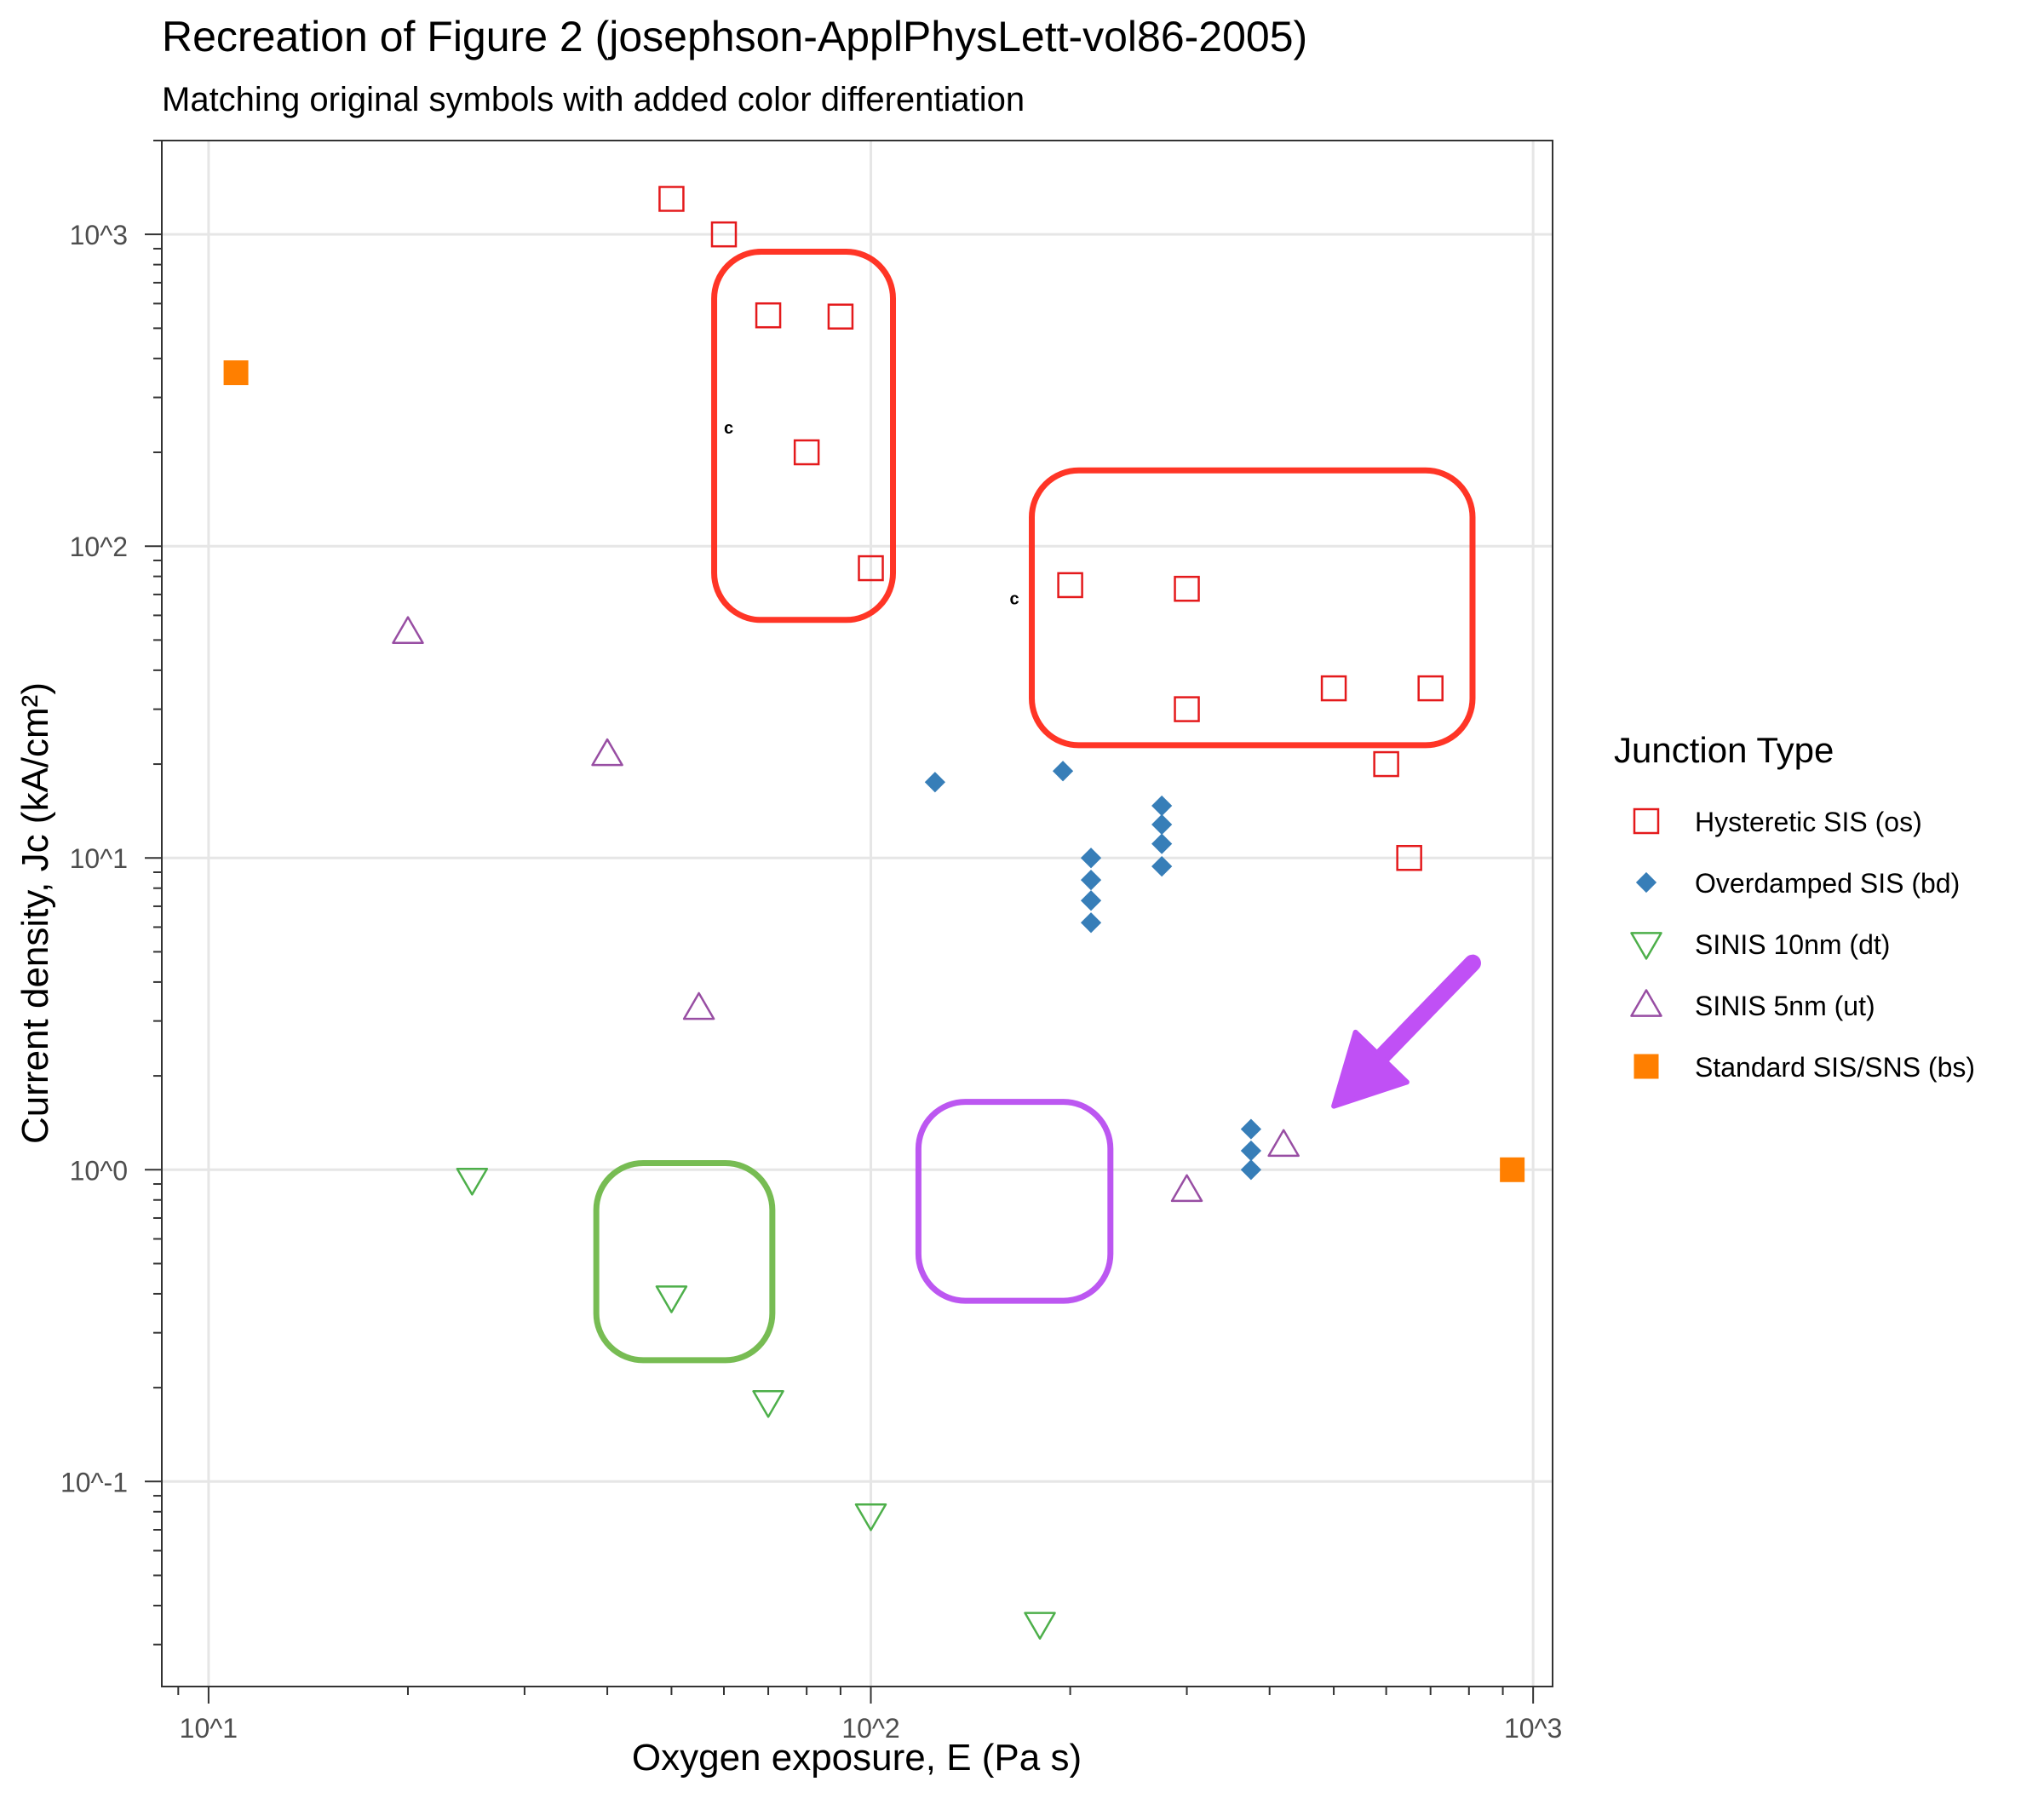 The width and height of the screenshot is (2044, 1793). I want to click on arrow-head, so click(1370, 1069).